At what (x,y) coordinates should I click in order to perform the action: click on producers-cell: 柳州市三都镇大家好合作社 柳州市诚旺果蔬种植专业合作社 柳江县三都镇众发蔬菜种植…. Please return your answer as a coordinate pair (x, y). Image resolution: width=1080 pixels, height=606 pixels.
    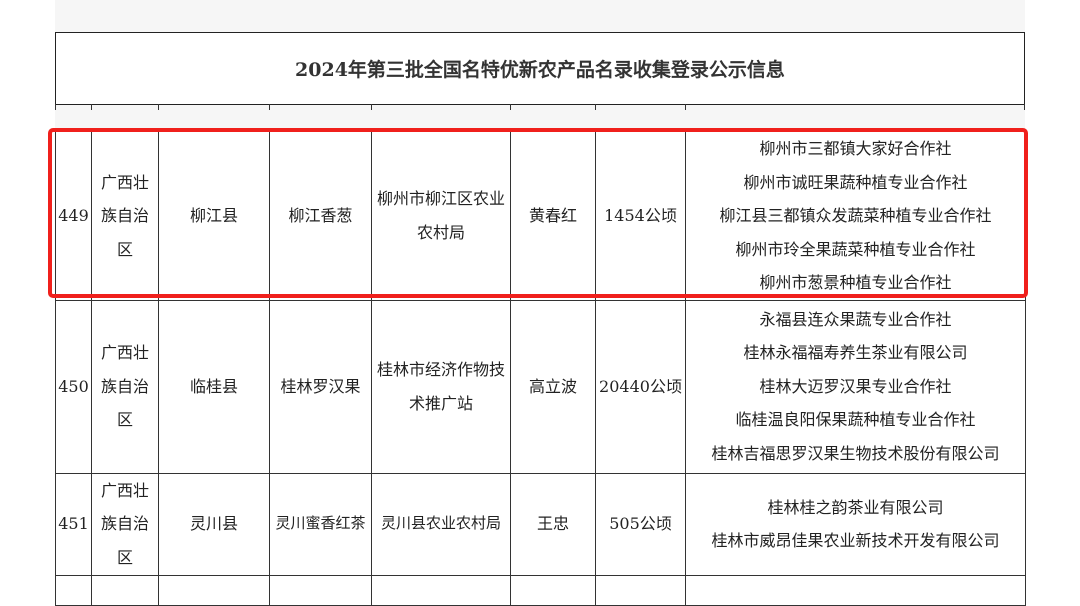
    Looking at the image, I should click on (855, 216).